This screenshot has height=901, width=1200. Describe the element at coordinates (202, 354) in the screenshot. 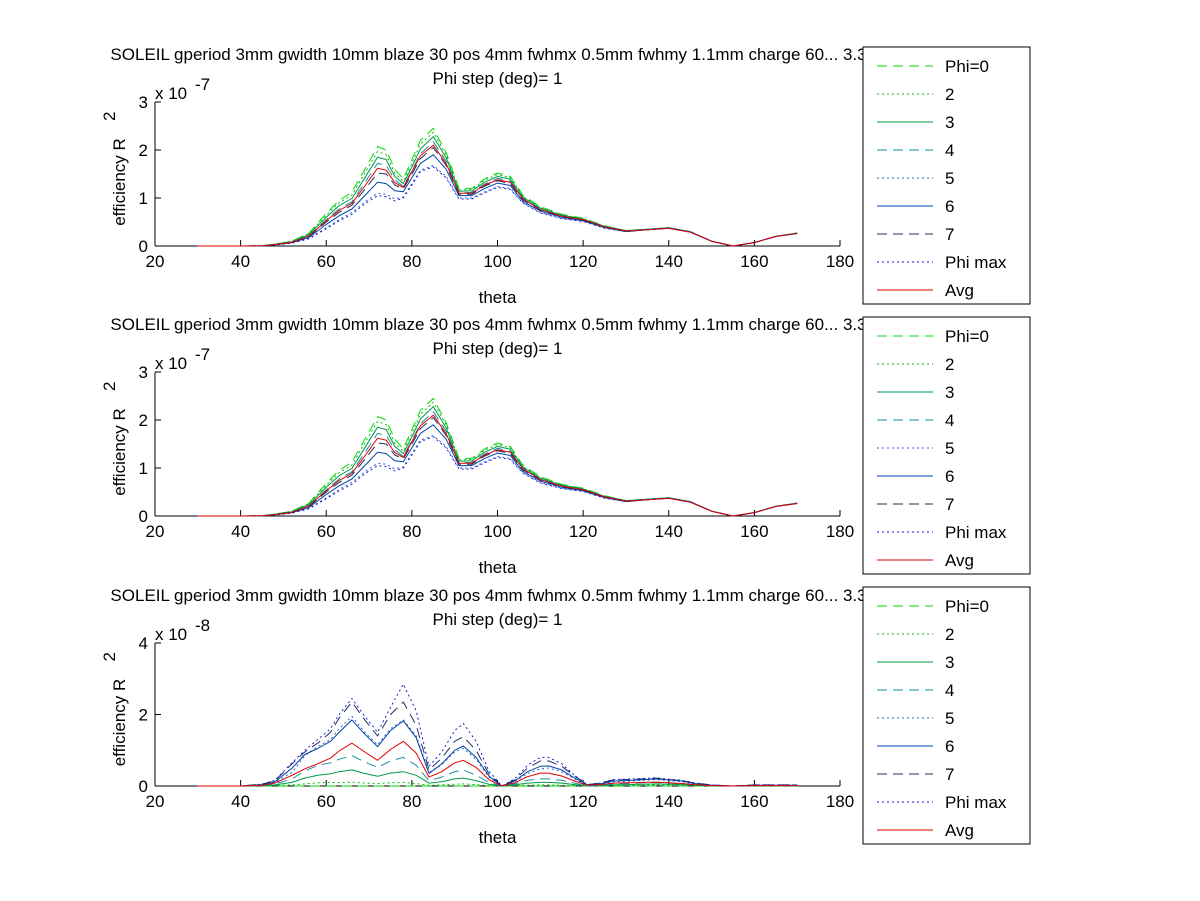

I see `y-multiplier-exponent: -7` at that location.